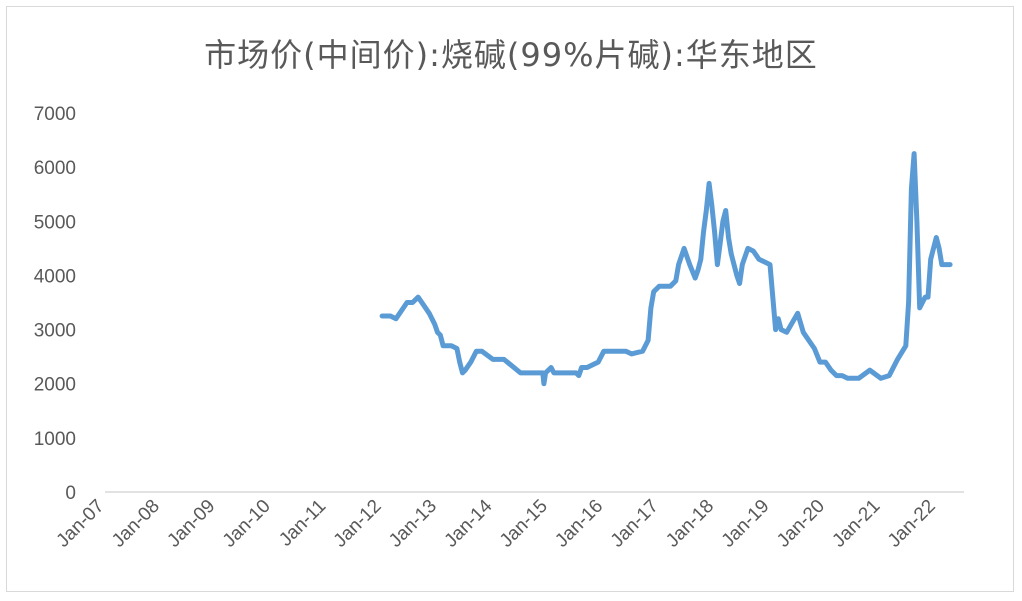 This screenshot has width=1022, height=601. Describe the element at coordinates (55, 331) in the screenshot. I see `y-tick-label: 3000` at that location.